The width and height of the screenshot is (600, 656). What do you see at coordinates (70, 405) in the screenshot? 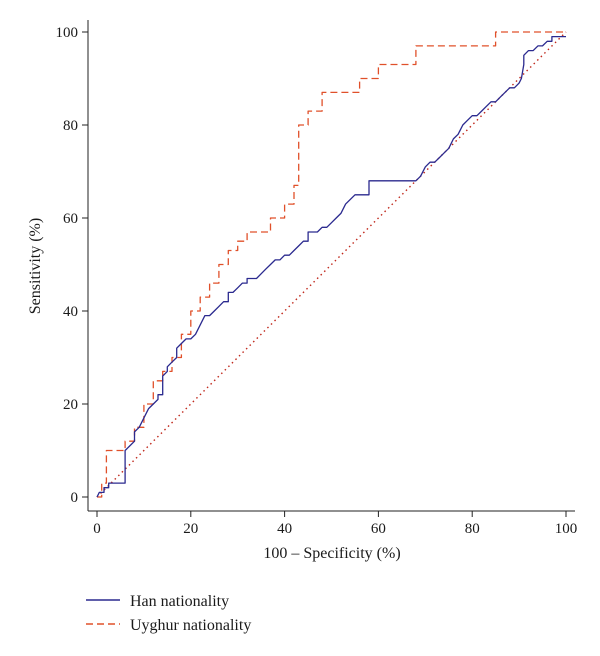
I see `y-tick-label: 20` at bounding box center [70, 405].